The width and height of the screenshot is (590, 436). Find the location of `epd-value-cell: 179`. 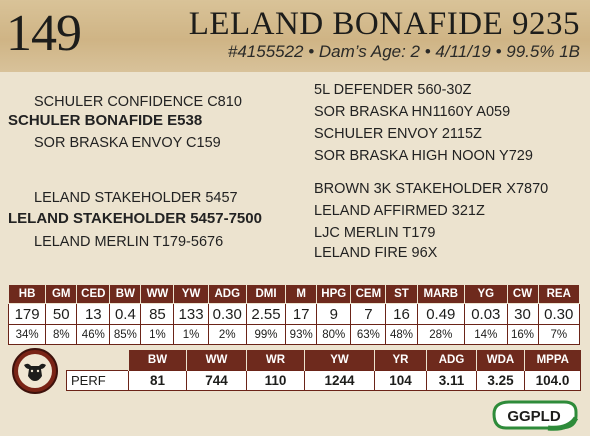

epd-value-cell: 179 is located at coordinates (27, 314).